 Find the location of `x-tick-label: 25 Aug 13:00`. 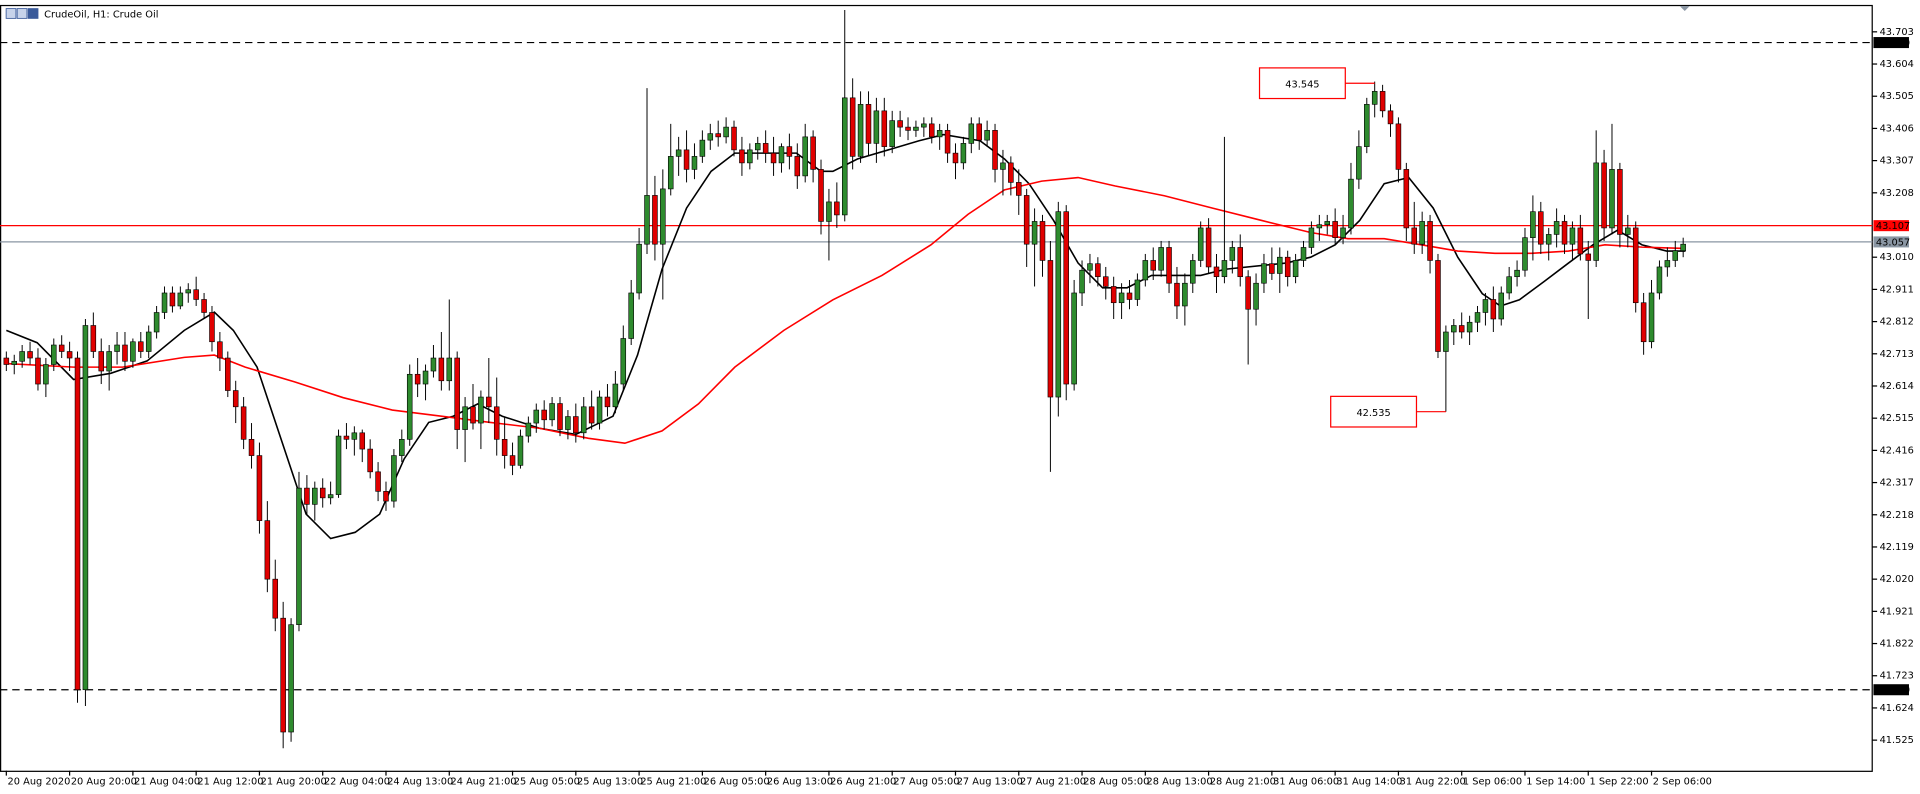

x-tick-label: 25 Aug 13:00 is located at coordinates (610, 782).